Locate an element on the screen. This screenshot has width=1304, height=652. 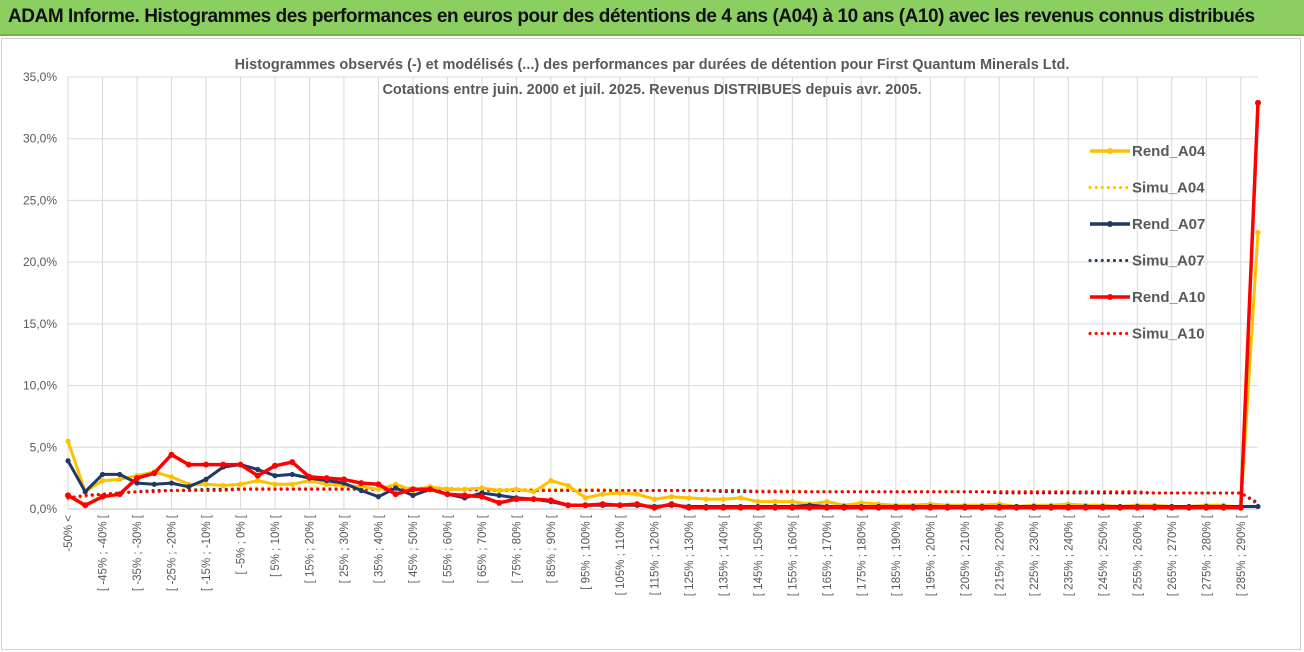
x-tick-label: [ 15% ; 20% [ is located at coordinates (310, 548).